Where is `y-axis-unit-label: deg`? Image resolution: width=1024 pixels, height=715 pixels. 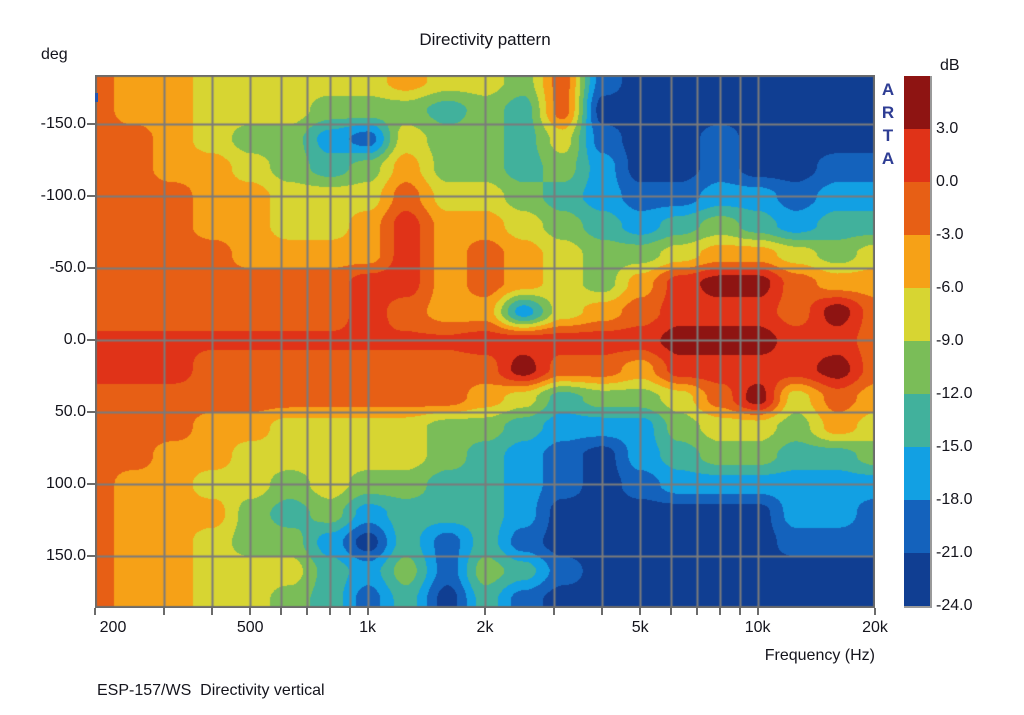
y-axis-unit-label: deg is located at coordinates (54, 54).